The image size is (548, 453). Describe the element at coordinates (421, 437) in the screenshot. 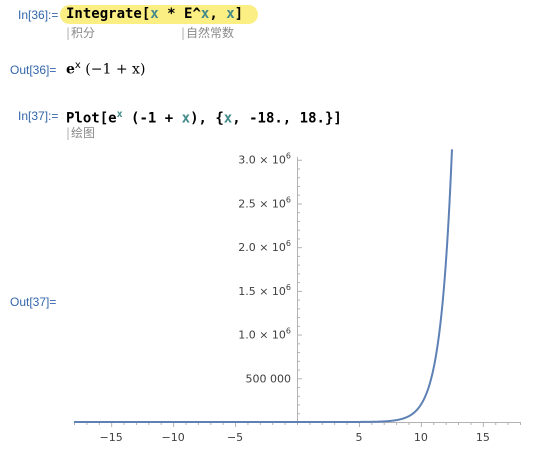

I see `x-tick-label: 10` at that location.